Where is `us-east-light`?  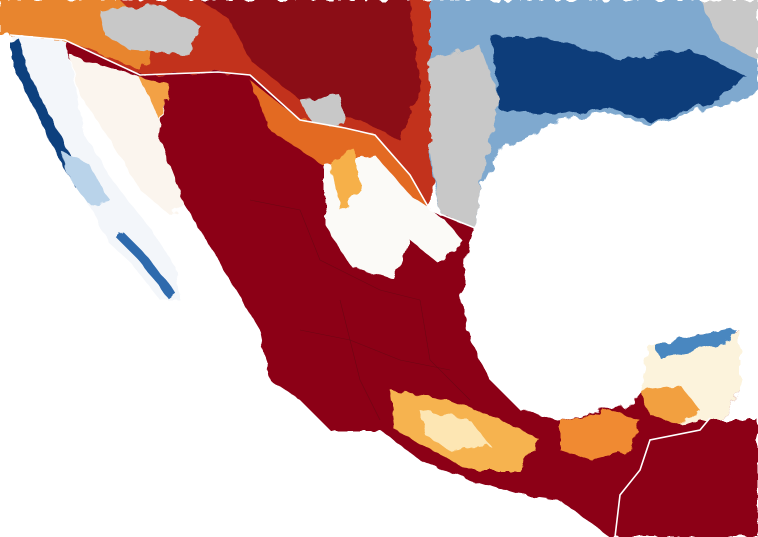 us-east-light is located at coordinates (465, 136).